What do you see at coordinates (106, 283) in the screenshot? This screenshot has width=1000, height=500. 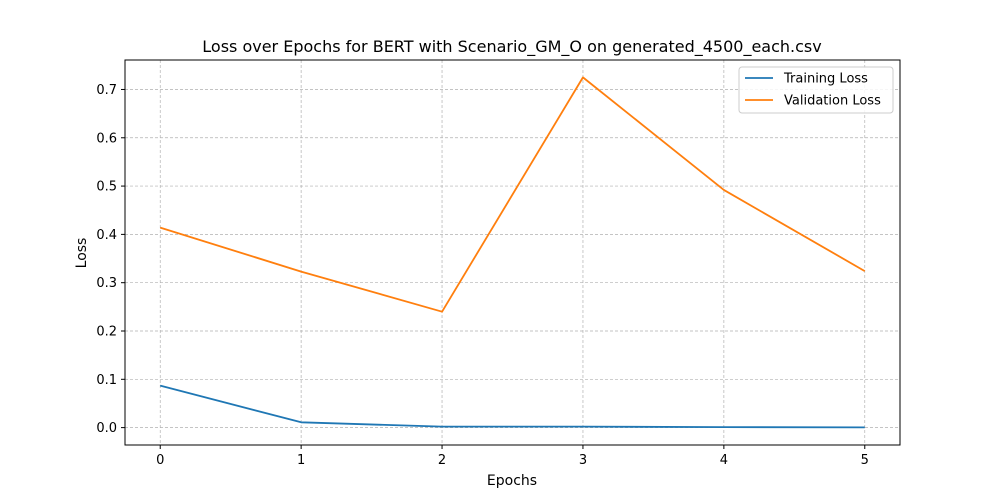 I see `y-tick-label: 0.3` at bounding box center [106, 283].